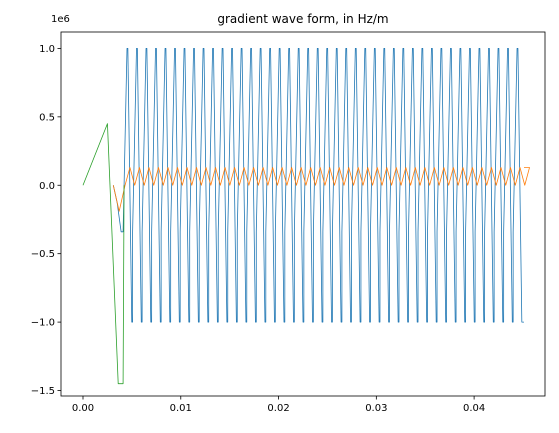 Image resolution: width=559 pixels, height=433 pixels. What do you see at coordinates (302, 19) in the screenshot?
I see `chart-title: gradient wave form, in Hz/m` at bounding box center [302, 19].